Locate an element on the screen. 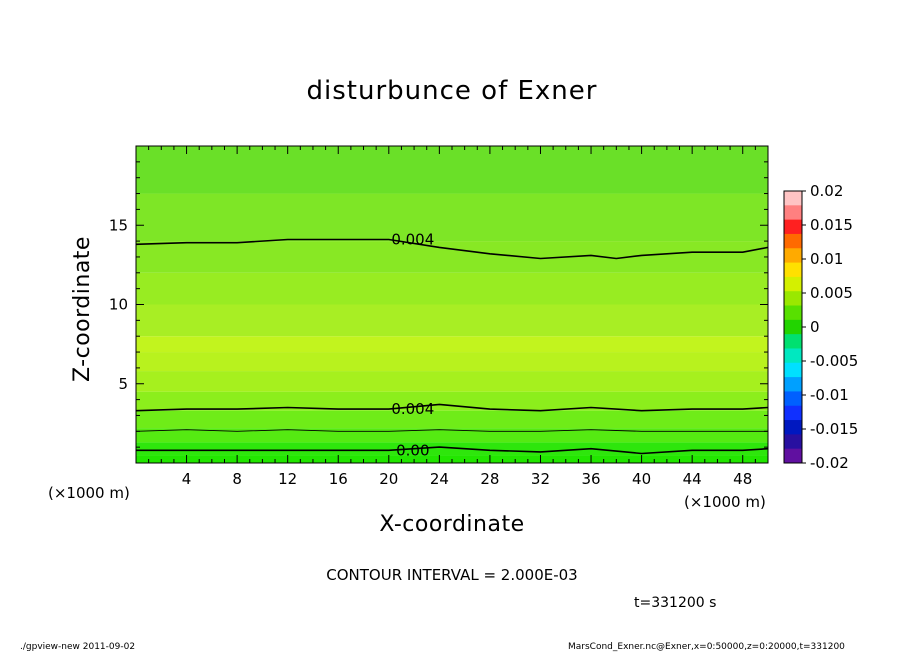 This screenshot has height=654, width=904. x-tick-label-9: 40 is located at coordinates (641, 479).